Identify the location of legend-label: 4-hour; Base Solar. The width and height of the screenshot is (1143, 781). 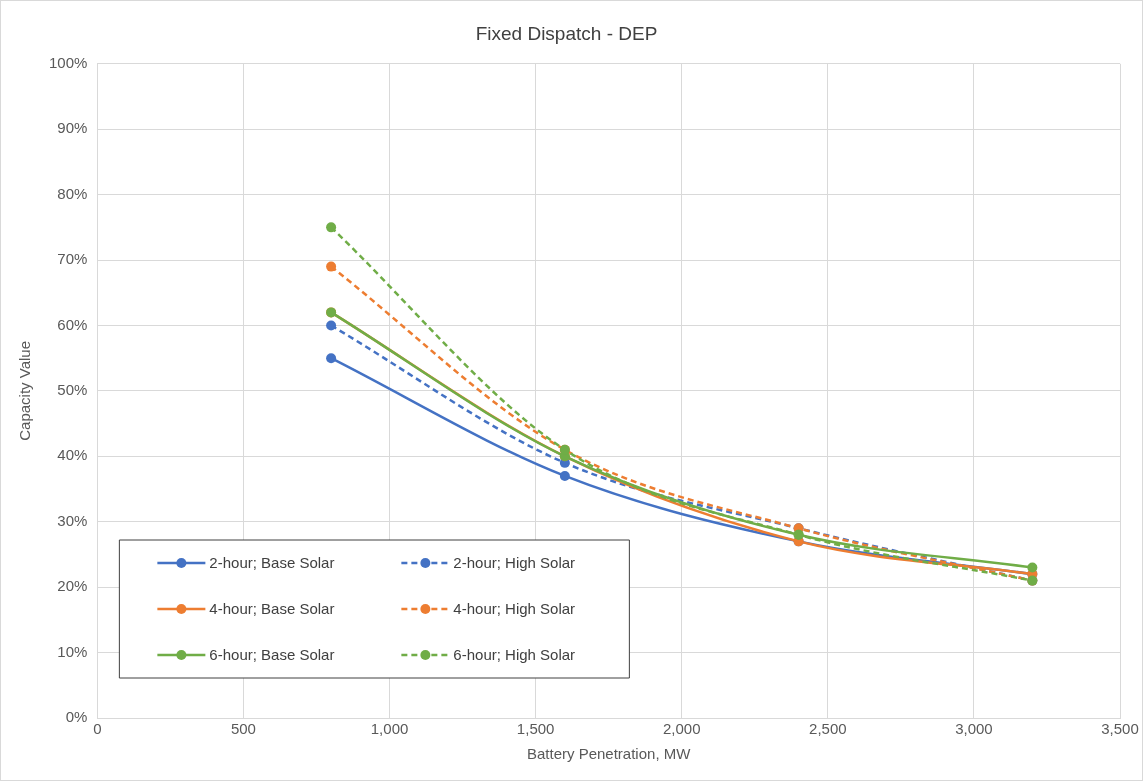
(272, 609).